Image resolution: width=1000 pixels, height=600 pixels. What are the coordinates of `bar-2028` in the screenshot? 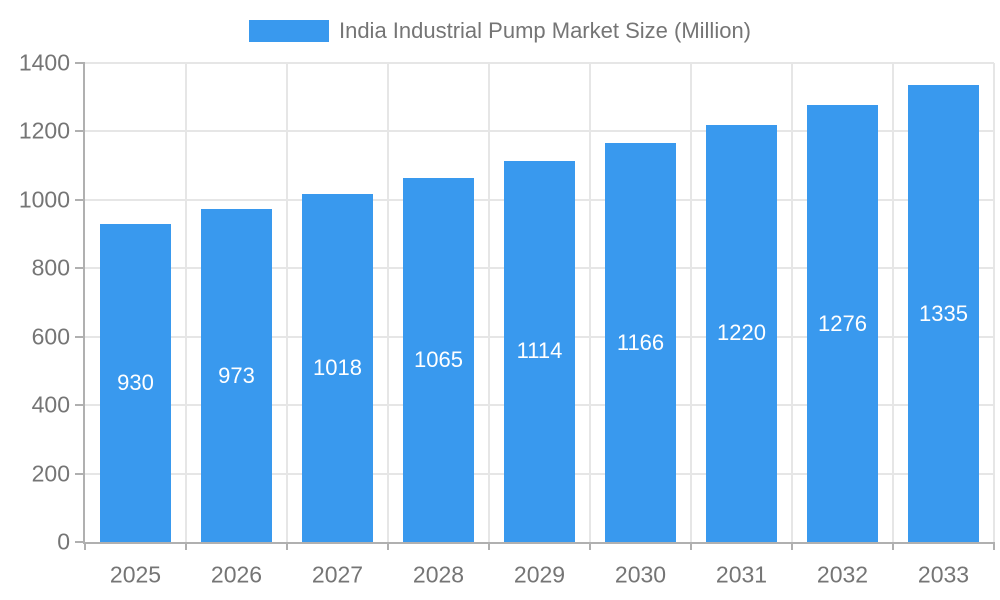 It's located at (438, 359).